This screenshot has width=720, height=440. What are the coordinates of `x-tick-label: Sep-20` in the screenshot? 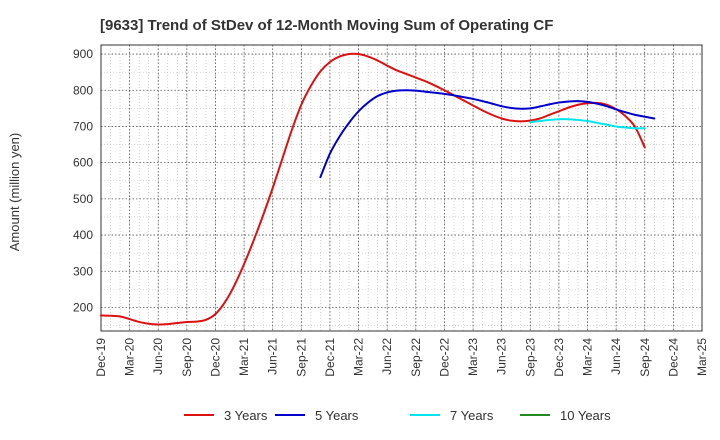 It's located at (187, 357).